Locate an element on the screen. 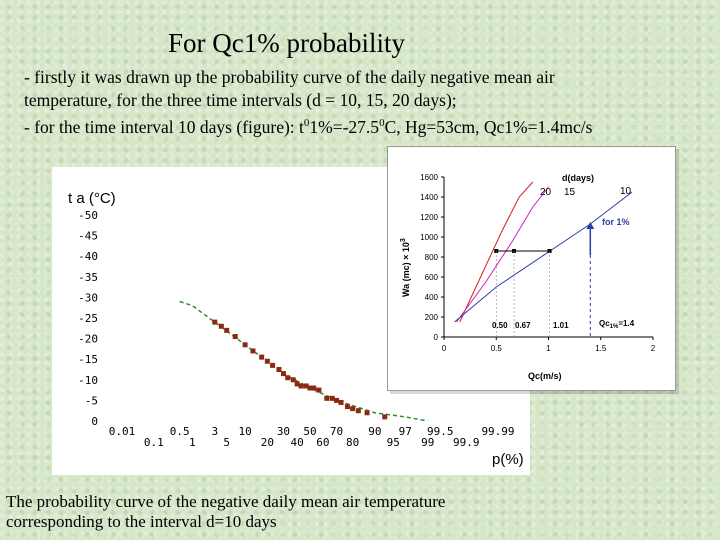 The image size is (720, 540). fit-curve is located at coordinates (303, 361).